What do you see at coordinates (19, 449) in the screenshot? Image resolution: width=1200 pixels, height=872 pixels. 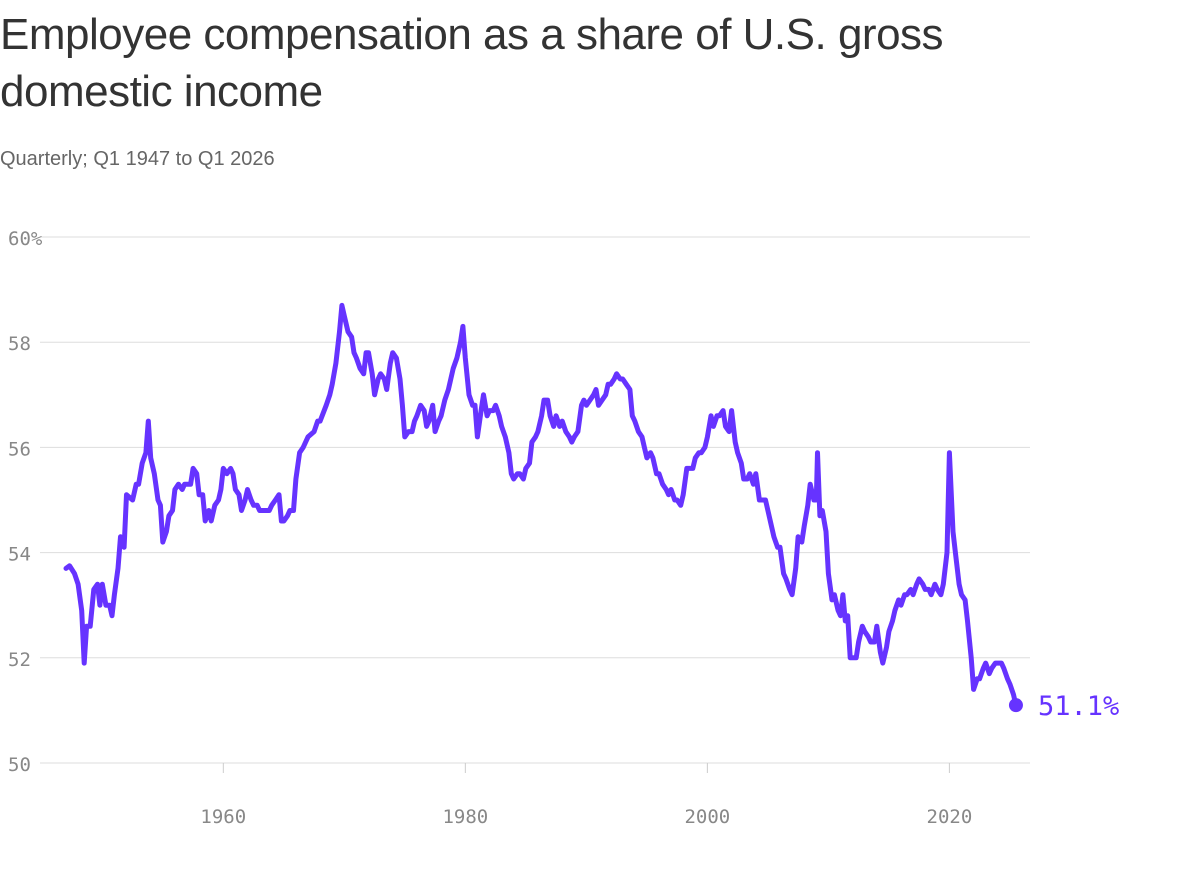 I see `y-tick-label: 56` at bounding box center [19, 449].